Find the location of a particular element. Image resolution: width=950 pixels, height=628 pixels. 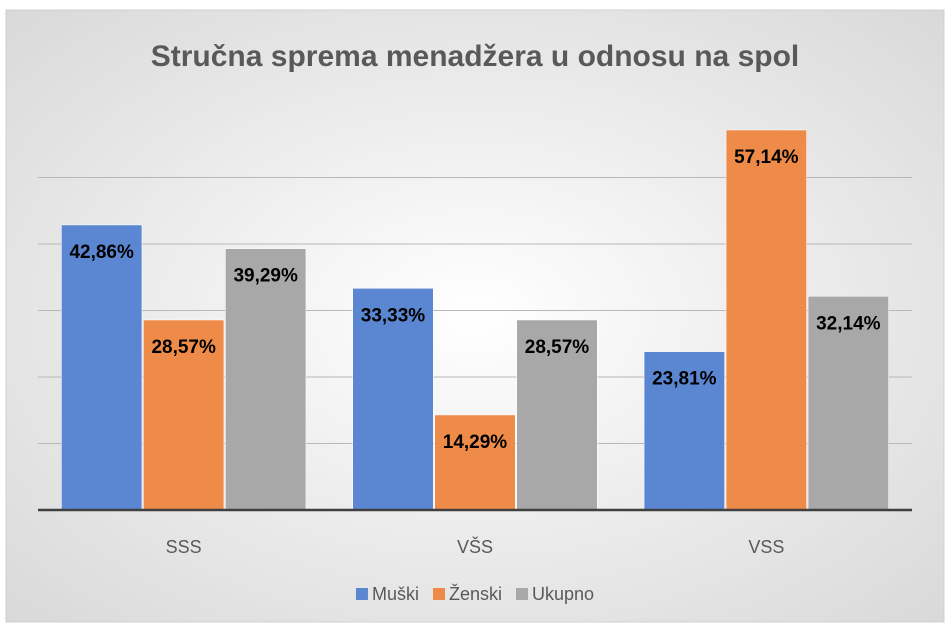

data-label: 33,33% is located at coordinates (393, 315).